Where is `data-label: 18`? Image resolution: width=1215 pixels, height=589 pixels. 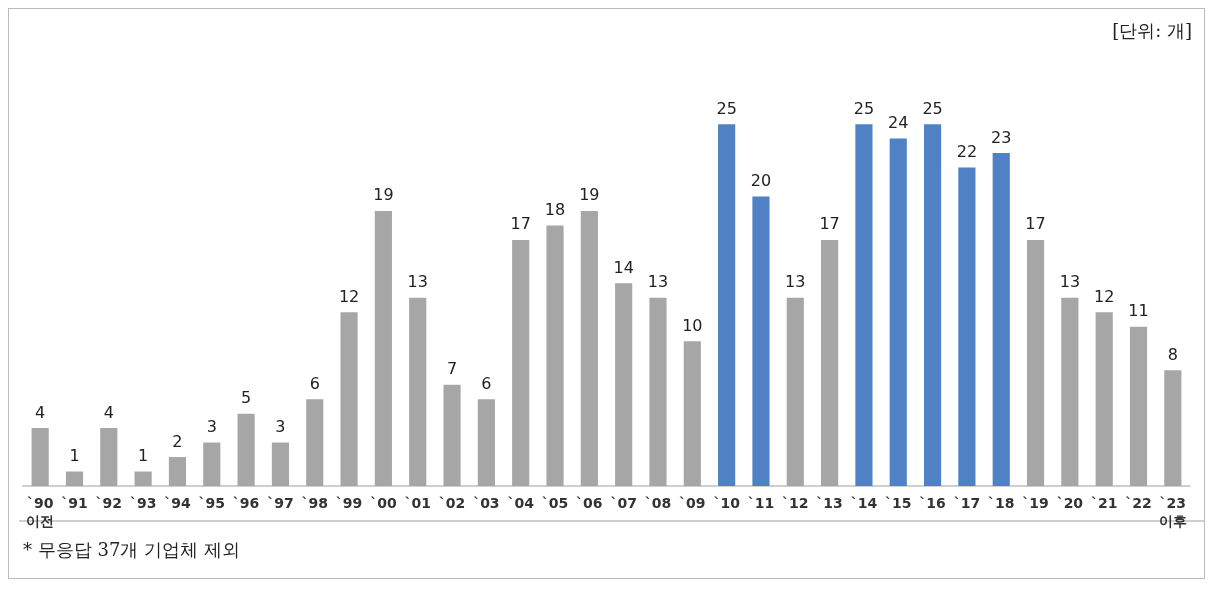 data-label: 18 is located at coordinates (555, 209).